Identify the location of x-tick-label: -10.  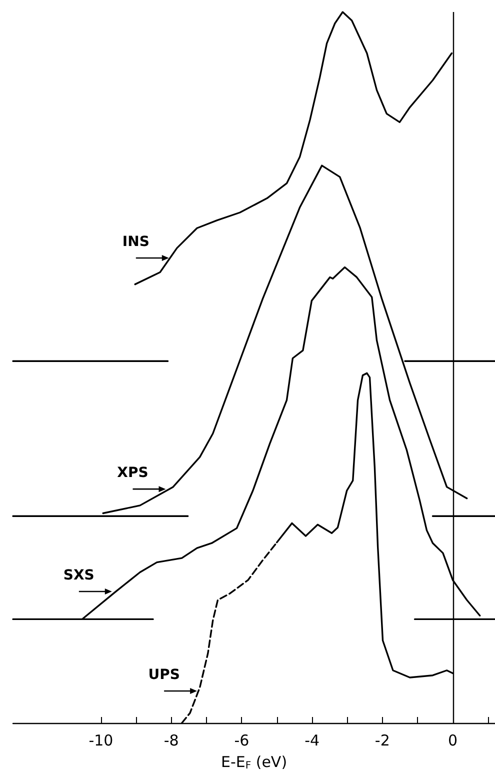
(101, 741).